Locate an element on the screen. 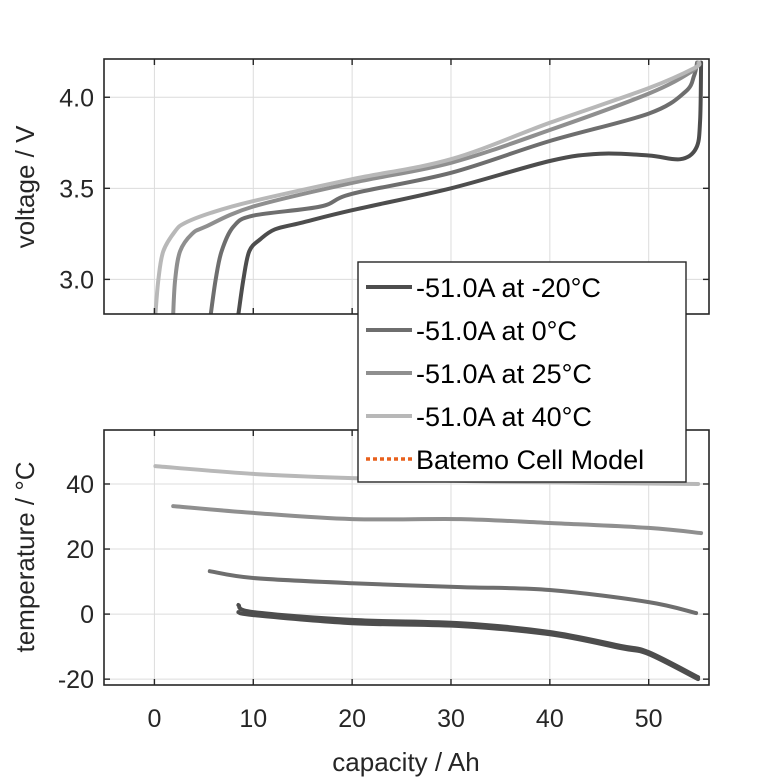 The image size is (781, 781). temperature-ytick-labels: -20 0 20 40 is located at coordinates (76, 582).